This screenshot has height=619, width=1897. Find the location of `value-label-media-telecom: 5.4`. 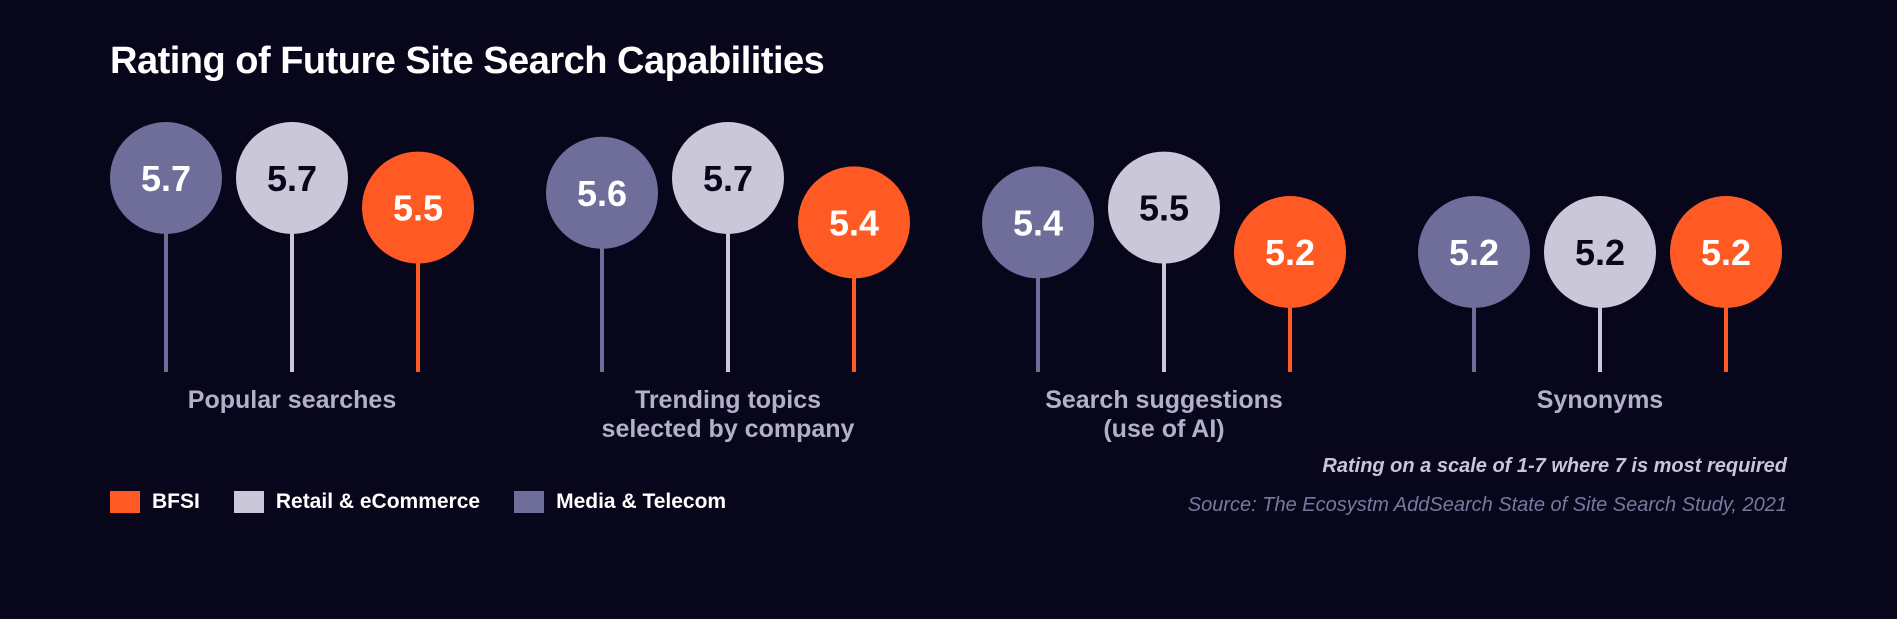

value-label-media-telecom: 5.4 is located at coordinates (1038, 222).